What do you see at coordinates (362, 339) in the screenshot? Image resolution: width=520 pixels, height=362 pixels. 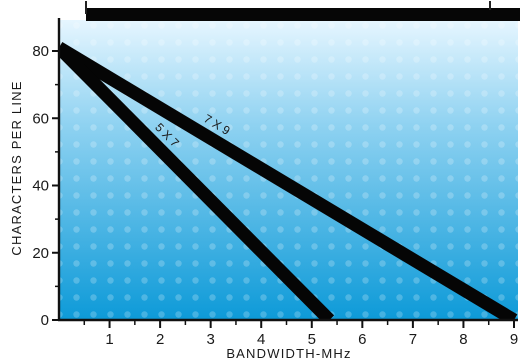 I see `x-tick-label: 6` at bounding box center [362, 339].